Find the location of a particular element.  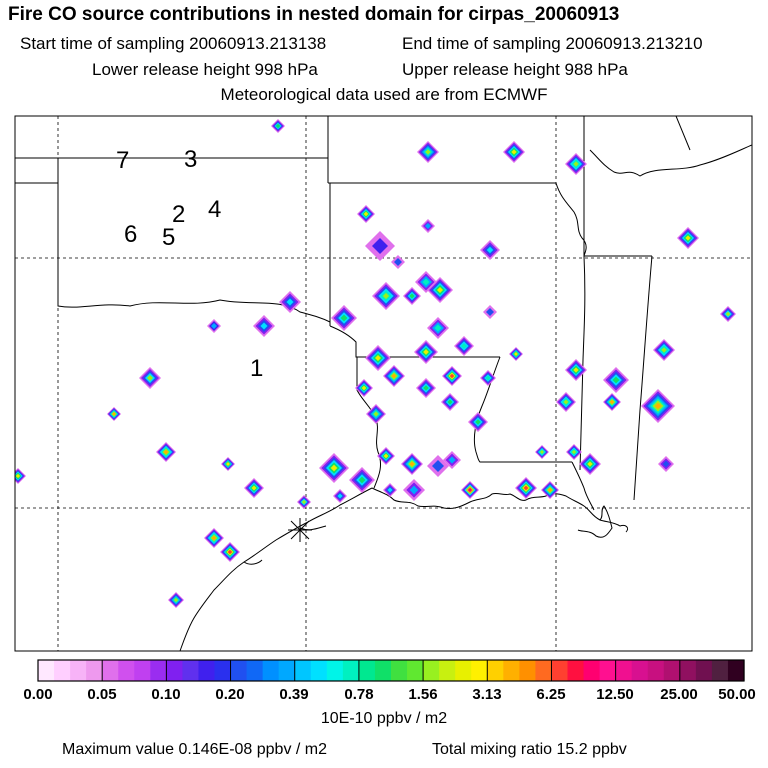

colorbar-frame is located at coordinates (391, 670).